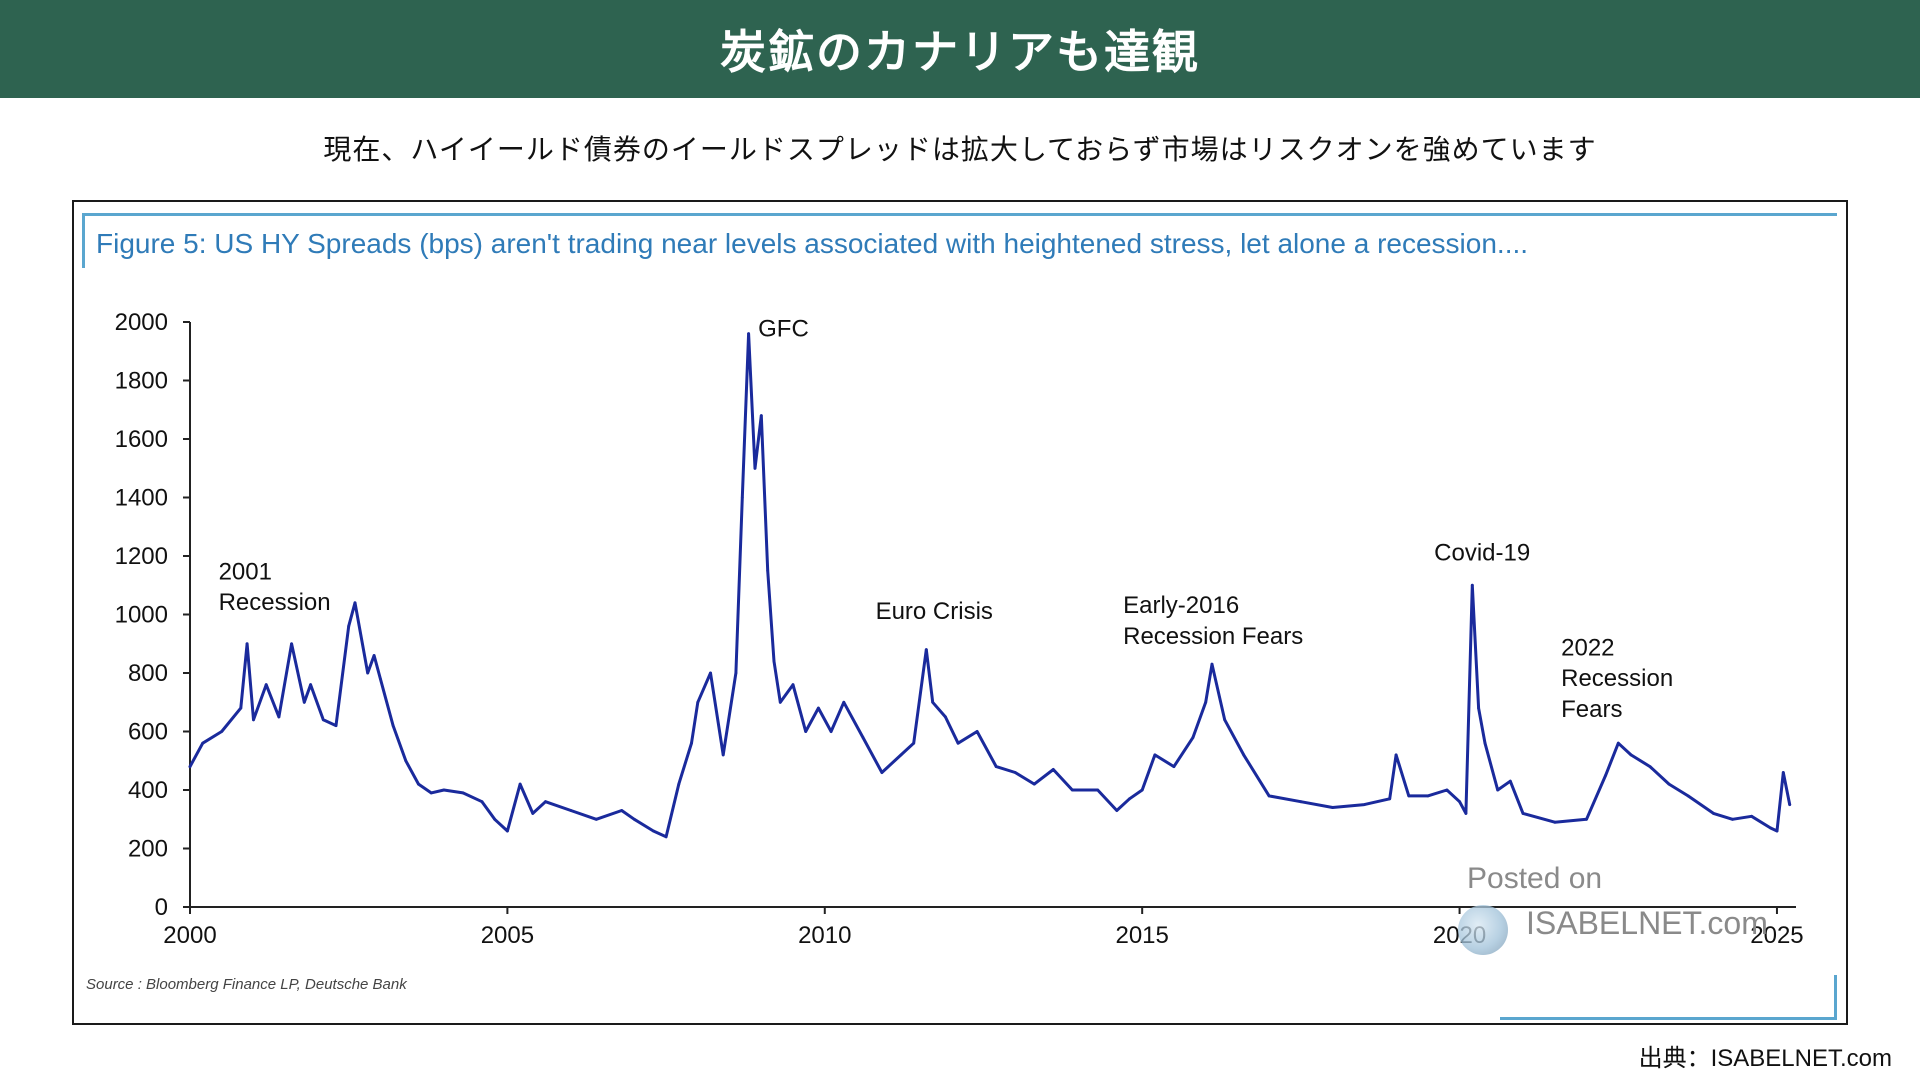  What do you see at coordinates (960, 49) in the screenshot?
I see `page-title: 炭鉱のカナリアも達観` at bounding box center [960, 49].